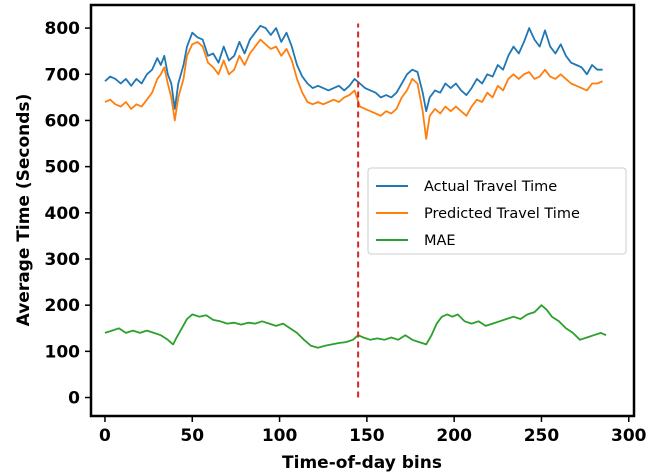  What do you see at coordinates (63, 352) in the screenshot?
I see `y-tick-label: 100` at bounding box center [63, 352].